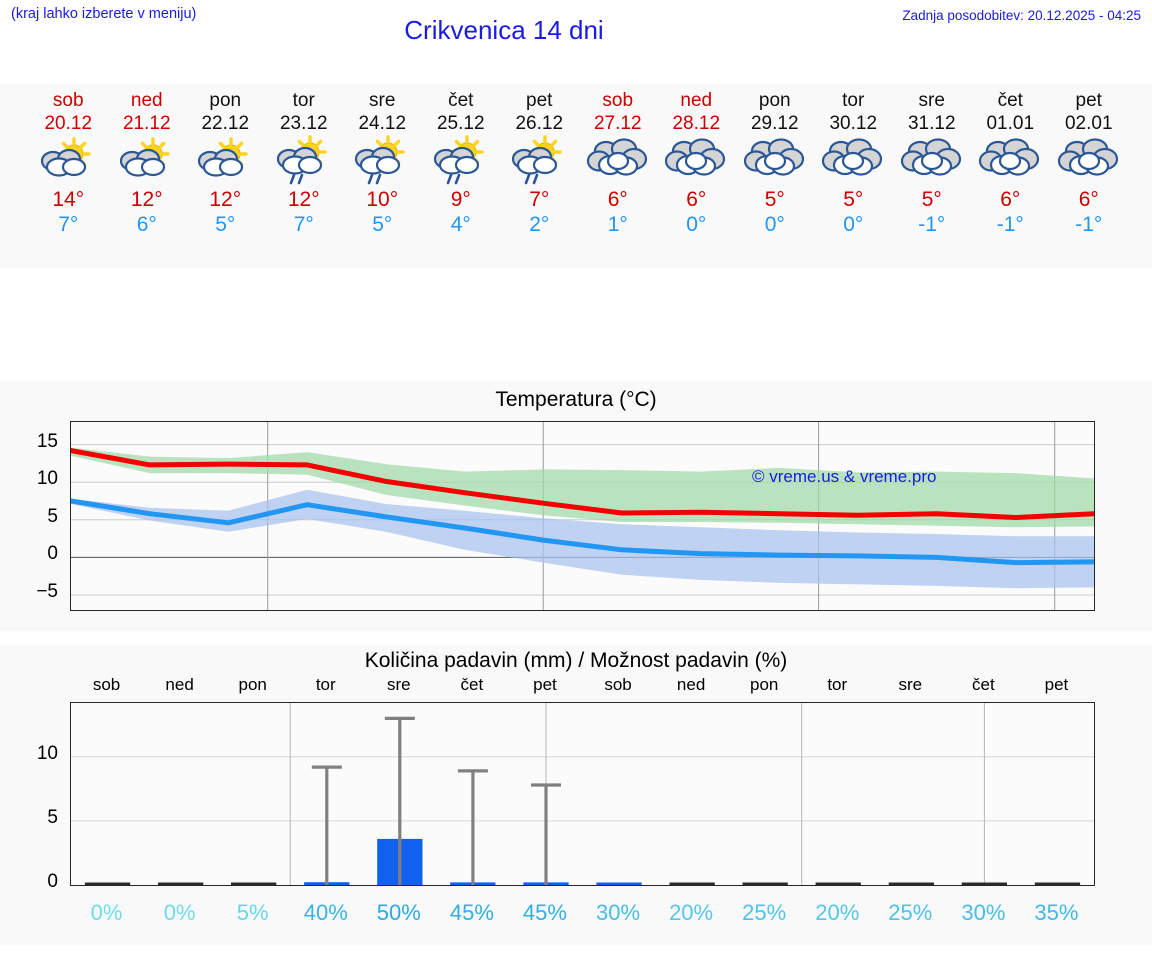 The image size is (1152, 975). What do you see at coordinates (774, 199) in the screenshot?
I see `max-temperature: 5°` at bounding box center [774, 199].